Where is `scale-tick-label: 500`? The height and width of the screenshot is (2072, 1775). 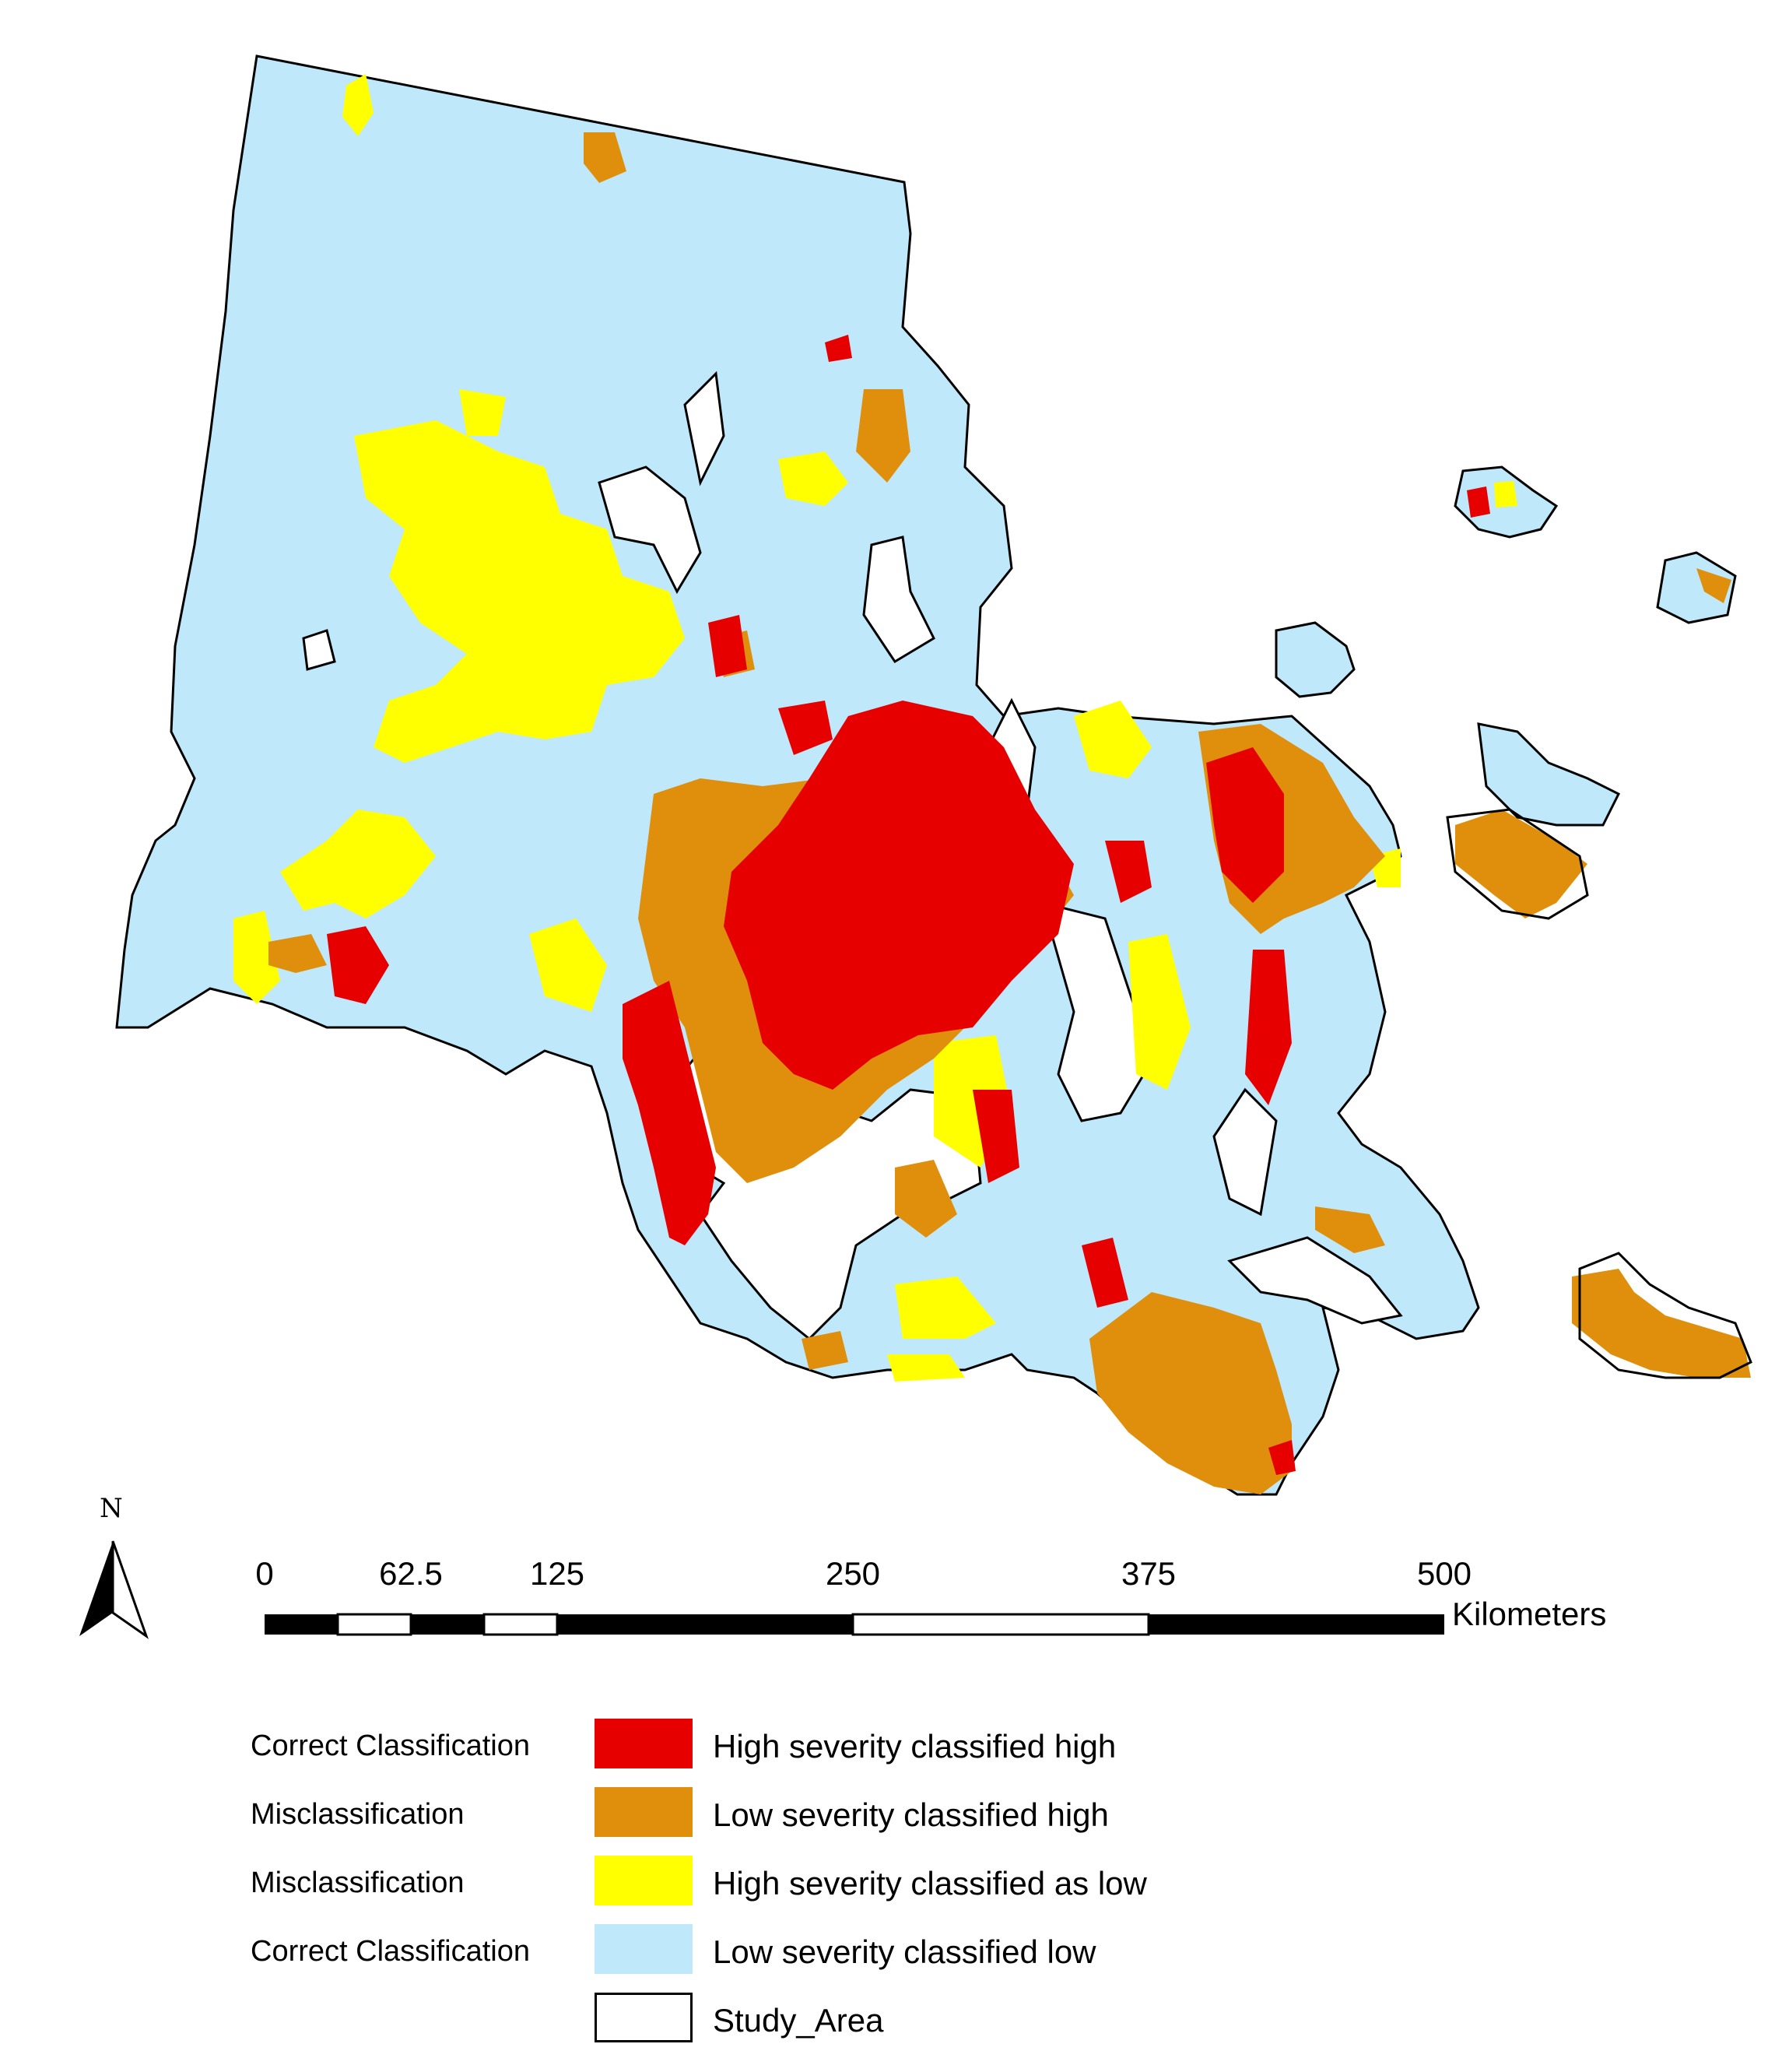 scale-tick-label: 500 is located at coordinates (1444, 1573).